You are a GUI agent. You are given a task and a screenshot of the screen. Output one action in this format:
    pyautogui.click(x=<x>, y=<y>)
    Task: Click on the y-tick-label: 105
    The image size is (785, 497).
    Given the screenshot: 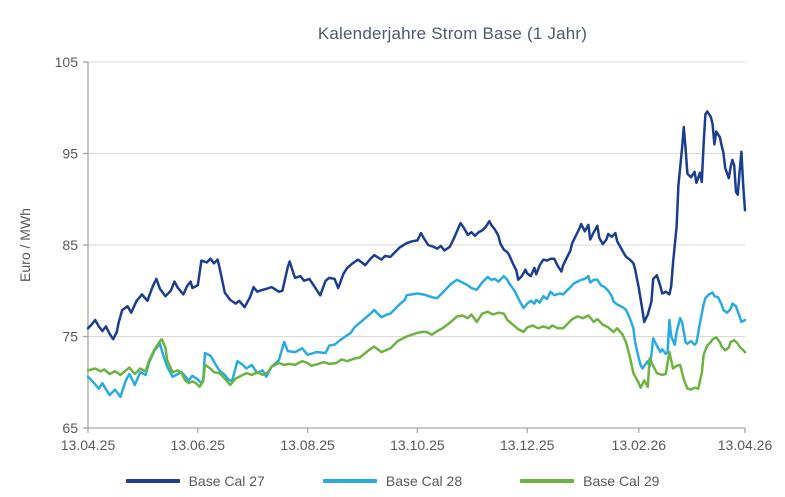 What is the action you would take?
    pyautogui.click(x=67, y=62)
    